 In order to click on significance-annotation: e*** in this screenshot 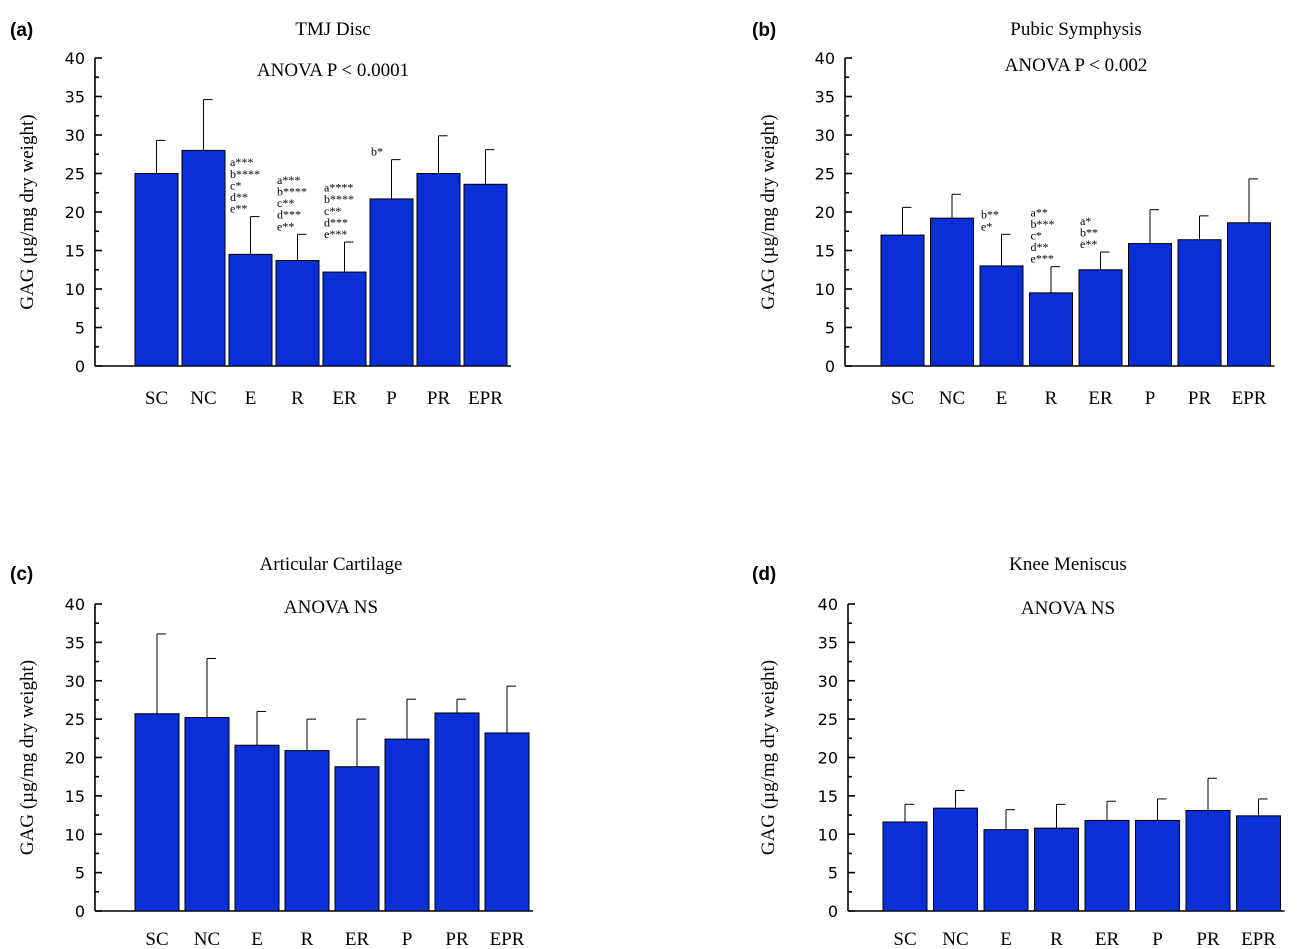, I will do `click(1042, 259)`.